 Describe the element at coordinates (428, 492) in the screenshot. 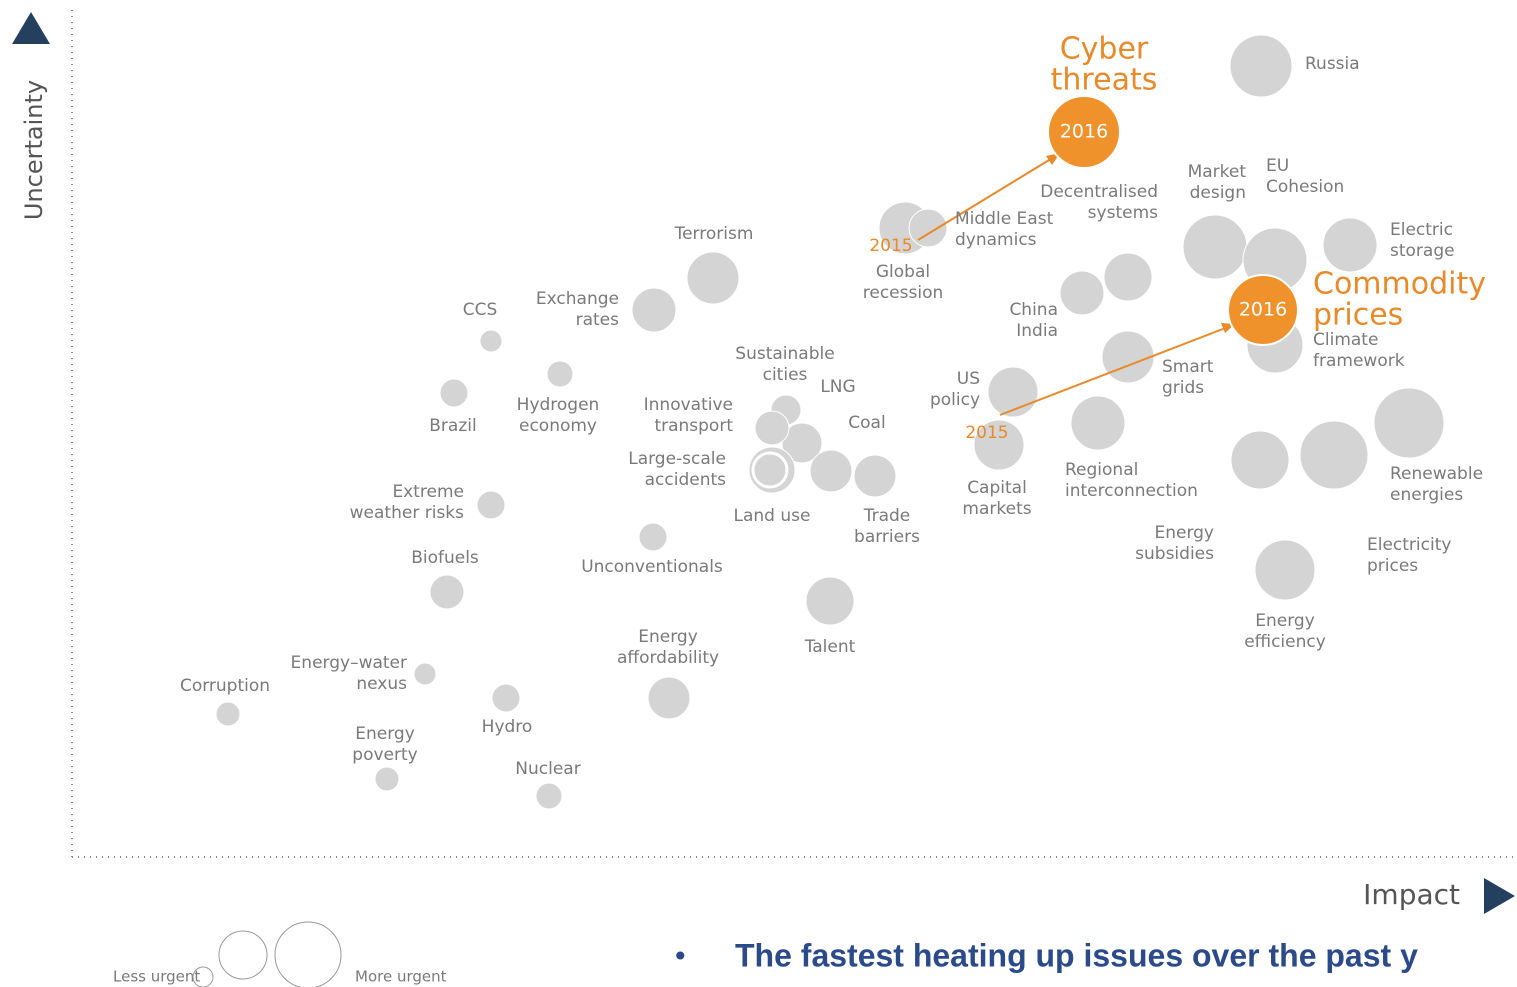

I see `bubble-label: Extreme` at that location.